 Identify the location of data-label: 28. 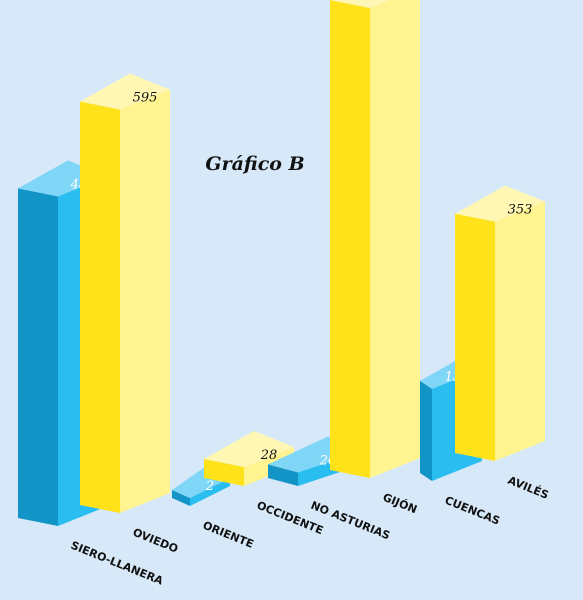
(269, 455).